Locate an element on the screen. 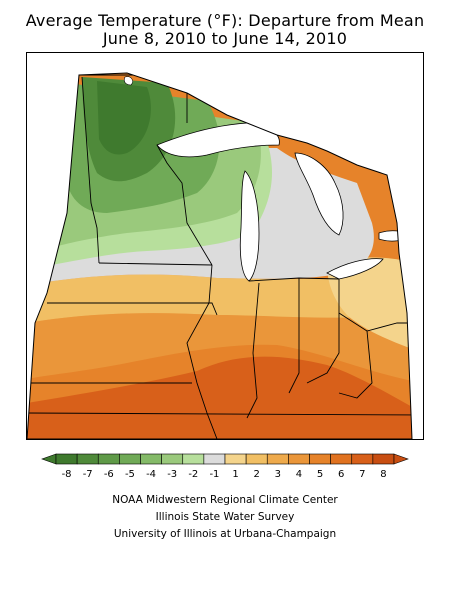 This screenshot has width=450, height=600. band-light-orange is located at coordinates (219, 298).